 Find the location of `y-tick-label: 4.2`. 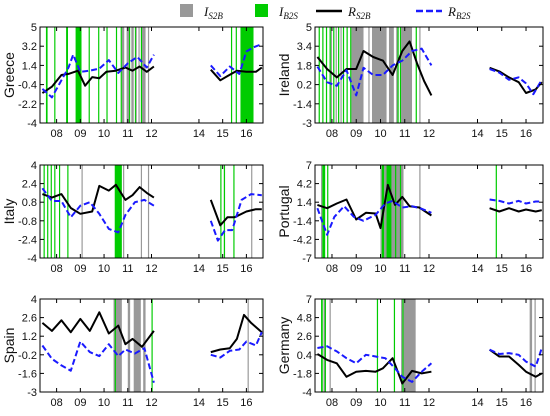

y-tick-label: 4.2 is located at coordinates (304, 185).